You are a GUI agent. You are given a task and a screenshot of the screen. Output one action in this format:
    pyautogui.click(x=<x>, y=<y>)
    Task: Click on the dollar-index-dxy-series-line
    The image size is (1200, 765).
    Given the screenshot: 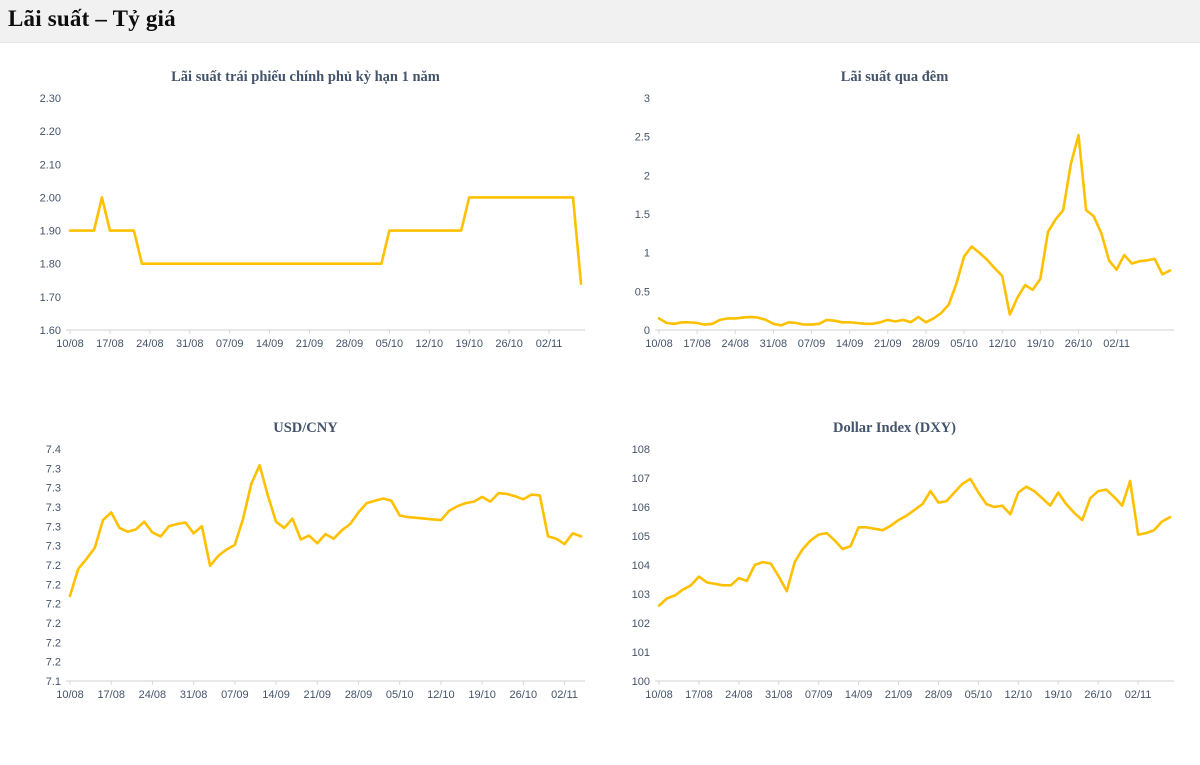 What is the action you would take?
    pyautogui.click(x=914, y=542)
    